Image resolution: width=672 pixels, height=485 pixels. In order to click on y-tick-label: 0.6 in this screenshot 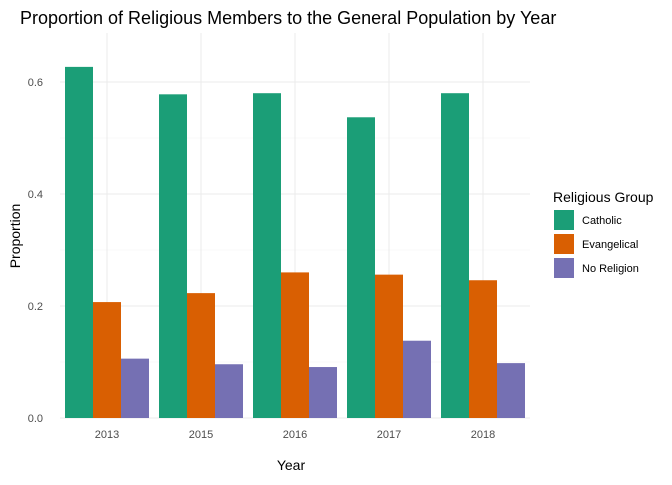, I will do `click(35, 83)`.